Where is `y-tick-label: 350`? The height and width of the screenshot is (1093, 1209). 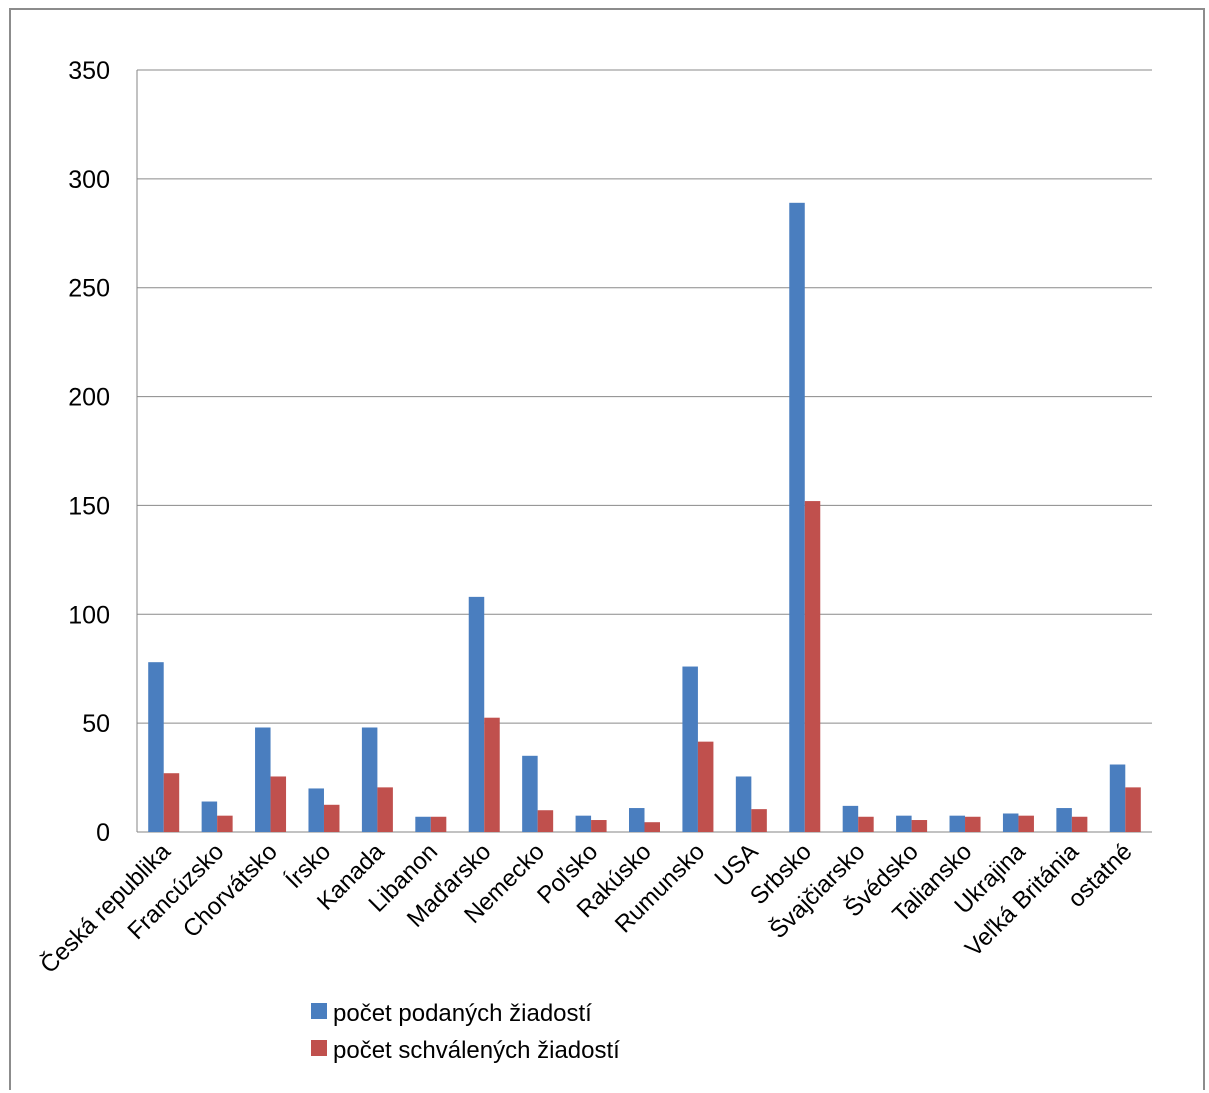 y-tick-label: 350 is located at coordinates (89, 71).